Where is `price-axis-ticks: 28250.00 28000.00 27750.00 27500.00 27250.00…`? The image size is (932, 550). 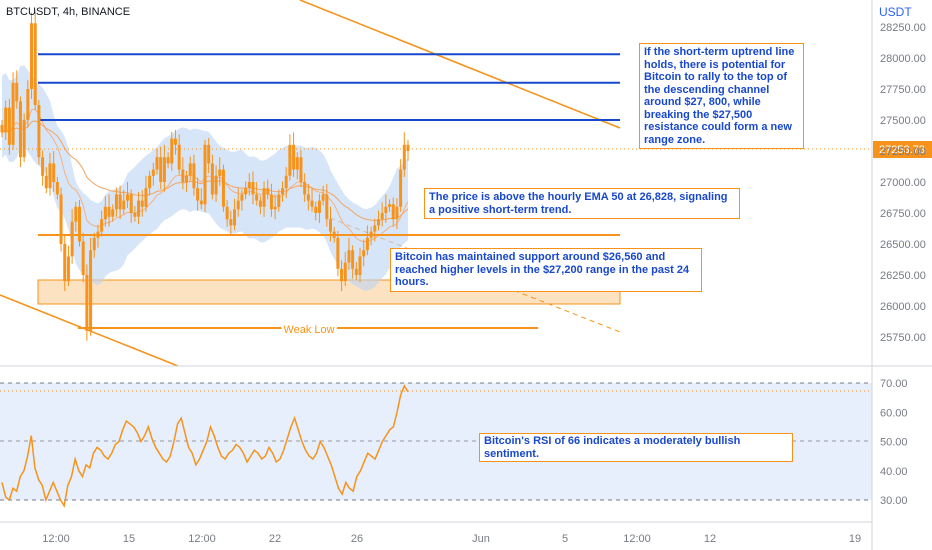 price-axis-ticks: 28250.00 28000.00 27750.00 27500.00 27250.00… is located at coordinates (903, 183).